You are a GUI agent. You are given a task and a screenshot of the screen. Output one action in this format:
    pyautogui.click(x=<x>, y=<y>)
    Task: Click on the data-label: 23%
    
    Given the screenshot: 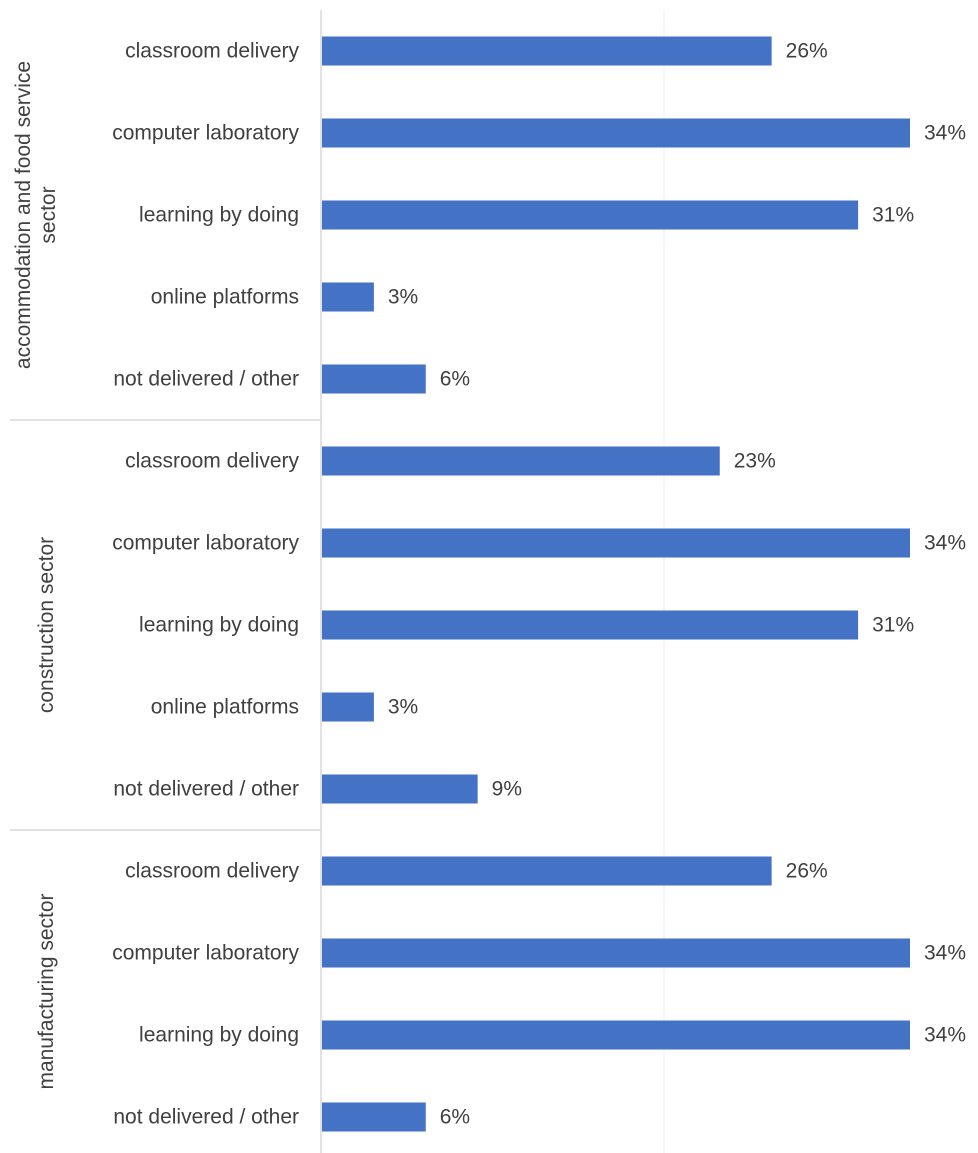 What is the action you would take?
    pyautogui.click(x=755, y=461)
    